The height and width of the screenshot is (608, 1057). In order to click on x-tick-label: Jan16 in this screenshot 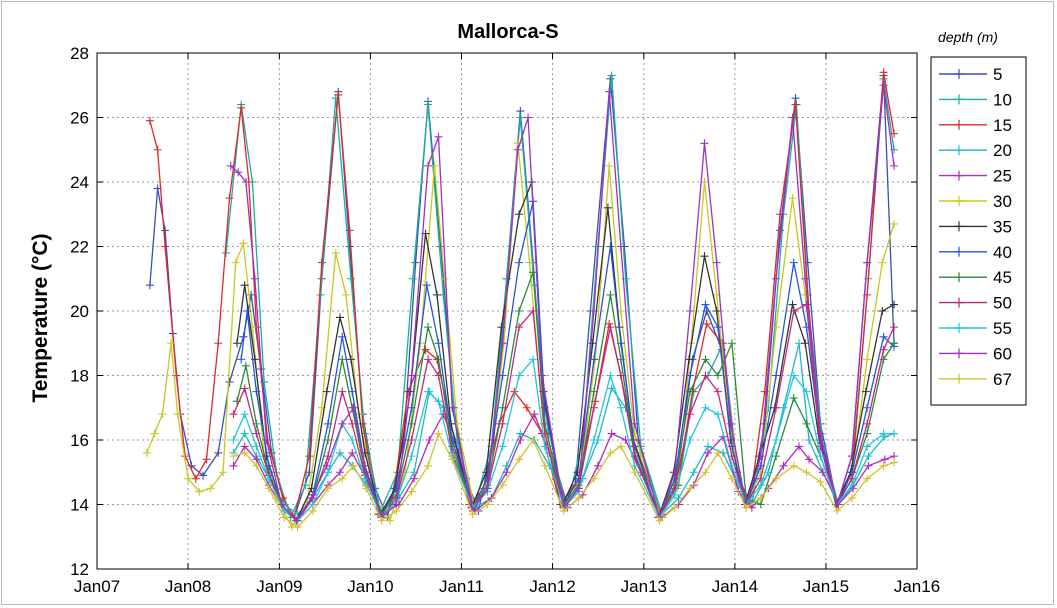, I will do `click(917, 586)`.